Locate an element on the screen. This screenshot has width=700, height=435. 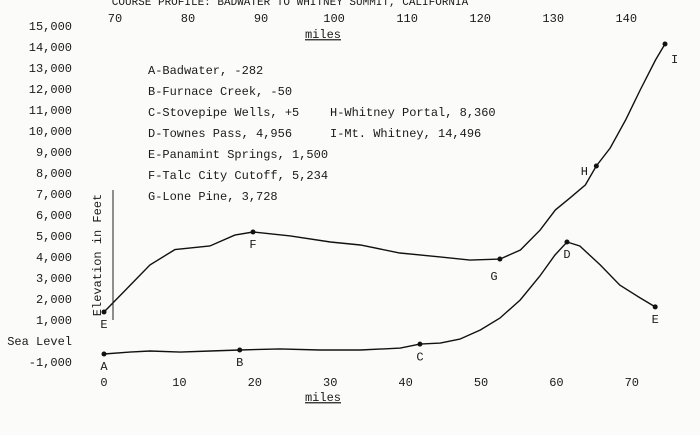
y-tick-label: Sea Level is located at coordinates (39, 342).